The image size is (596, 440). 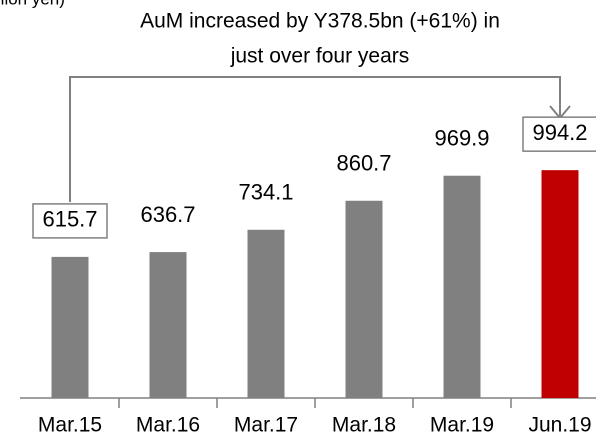 What do you see at coordinates (320, 21) in the screenshot?
I see `annotation: AuM increased by Y378.5bn (+61%) in` at bounding box center [320, 21].